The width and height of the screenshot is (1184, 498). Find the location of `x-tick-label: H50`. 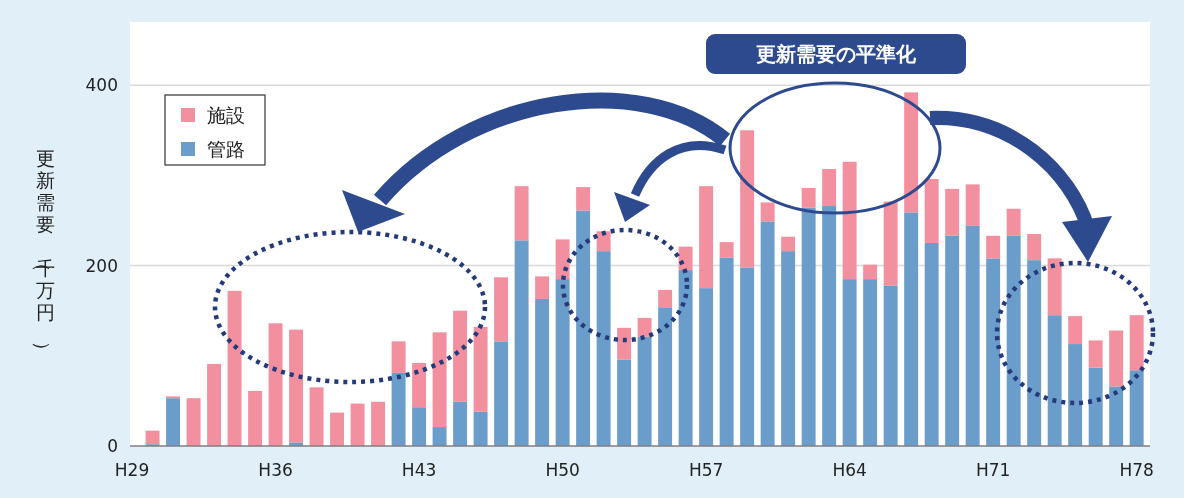

x-tick-label: H50 is located at coordinates (562, 470).